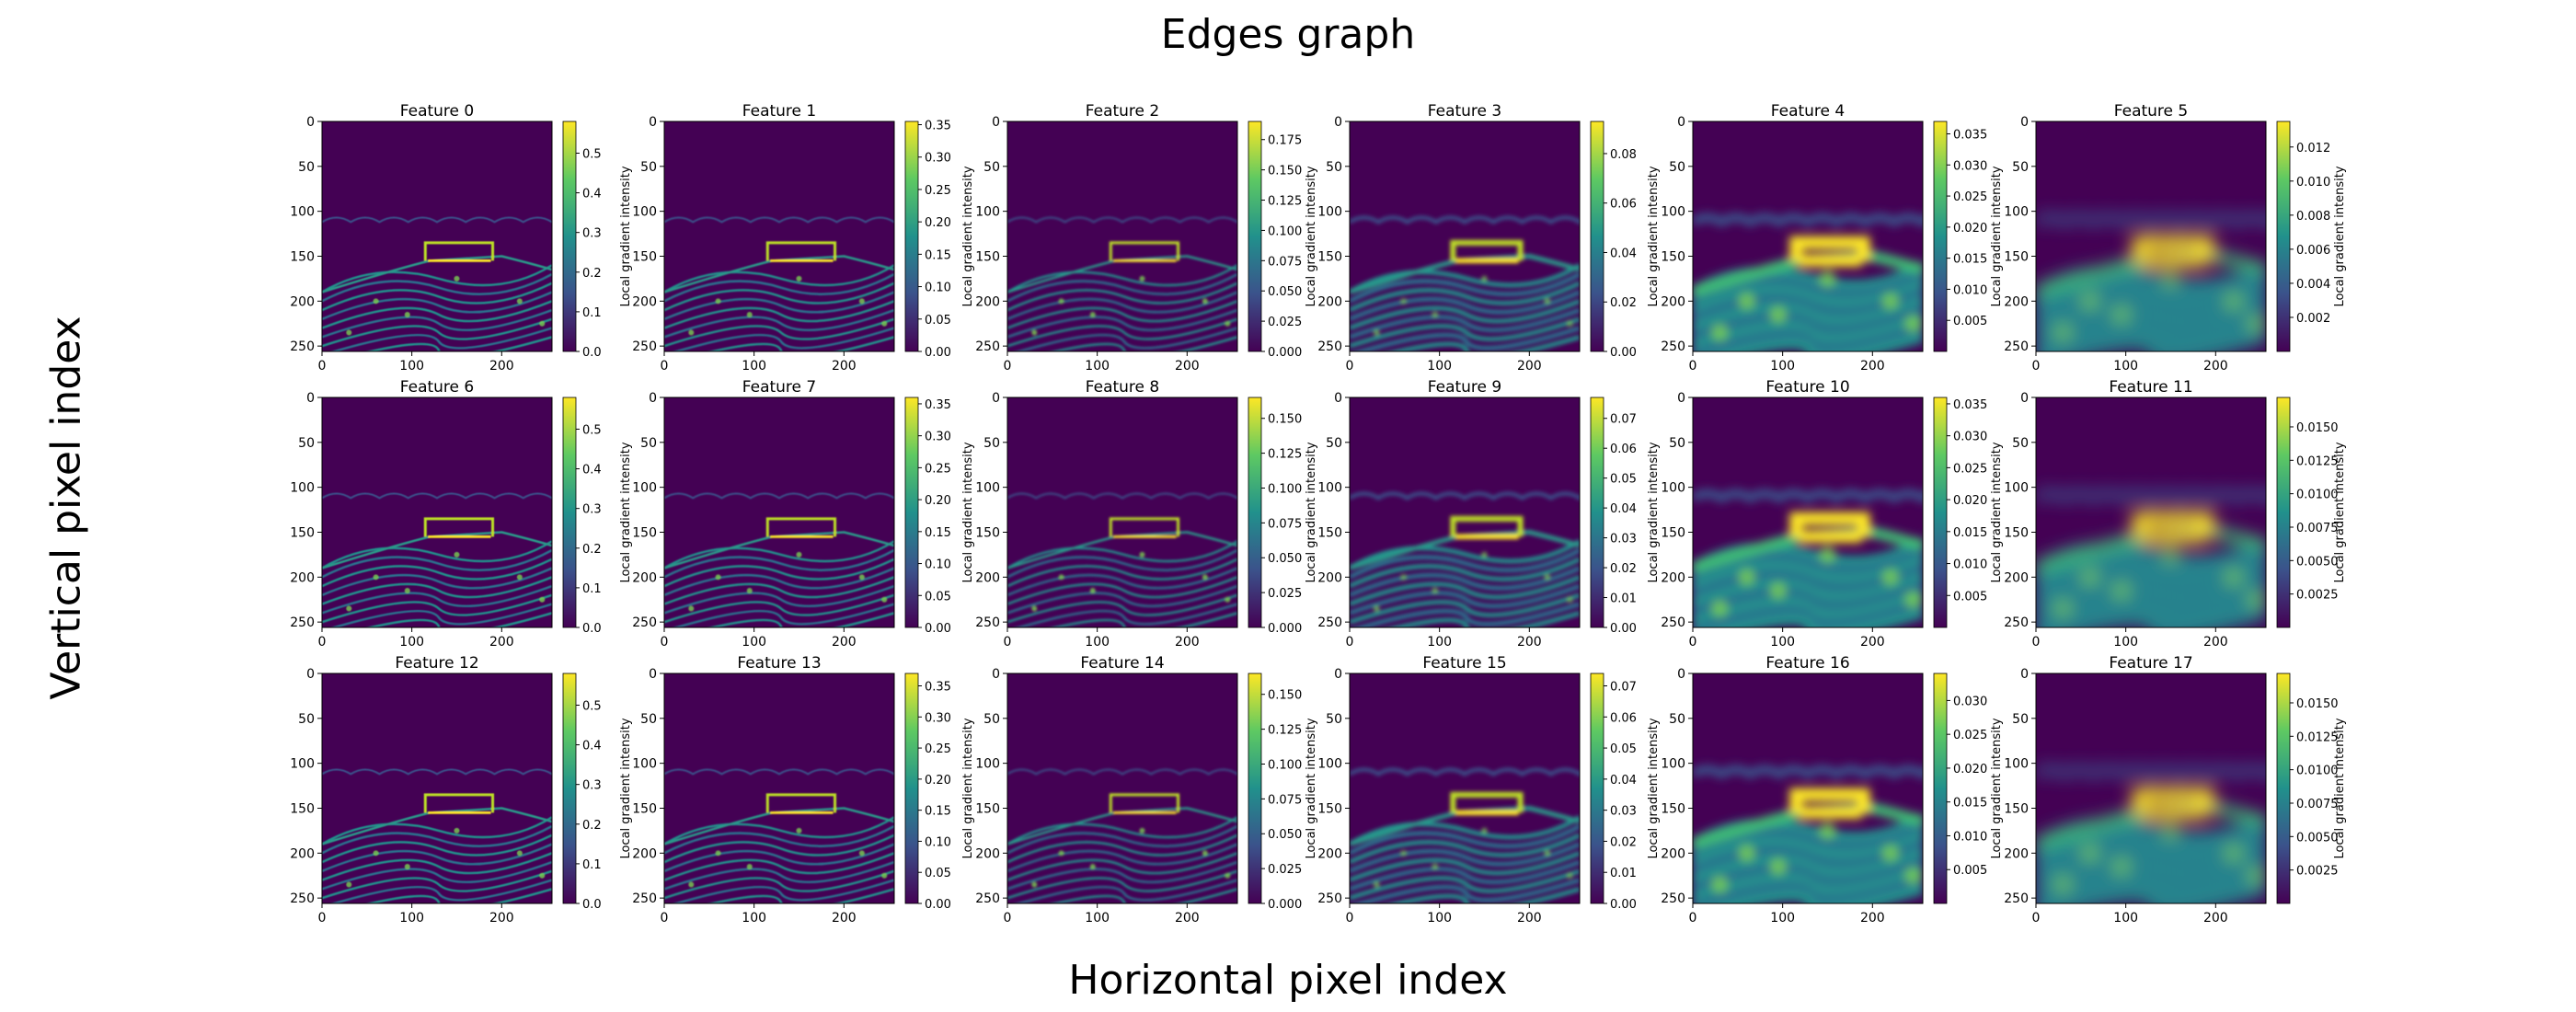 This screenshot has width=2576, height=1012. What do you see at coordinates (1623, 509) in the screenshot?
I see `colorbar-tick-label: 0.04` at bounding box center [1623, 509].